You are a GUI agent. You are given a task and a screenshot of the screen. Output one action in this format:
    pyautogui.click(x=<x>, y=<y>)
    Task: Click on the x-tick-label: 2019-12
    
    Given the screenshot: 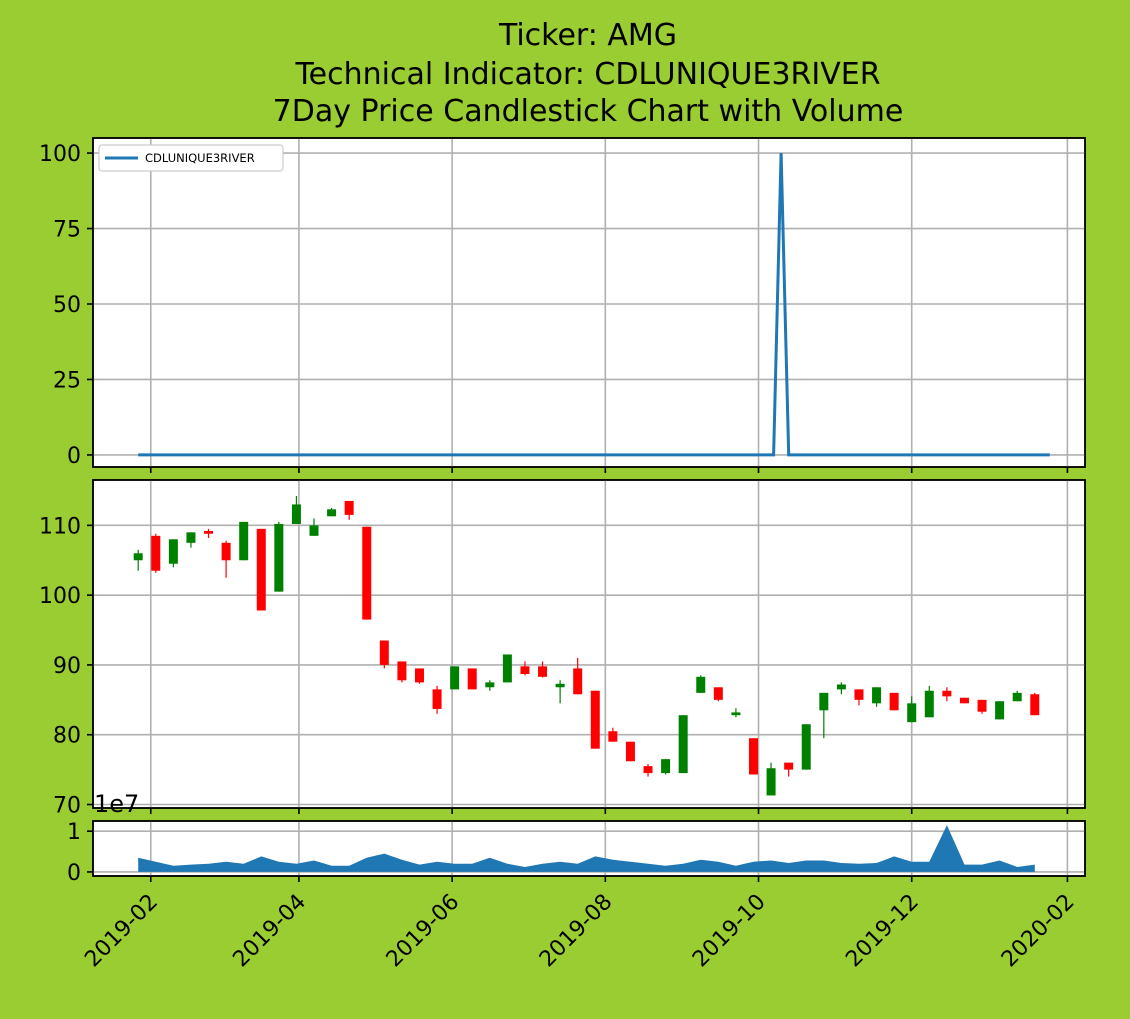 What is the action you would take?
    pyautogui.click(x=882, y=931)
    